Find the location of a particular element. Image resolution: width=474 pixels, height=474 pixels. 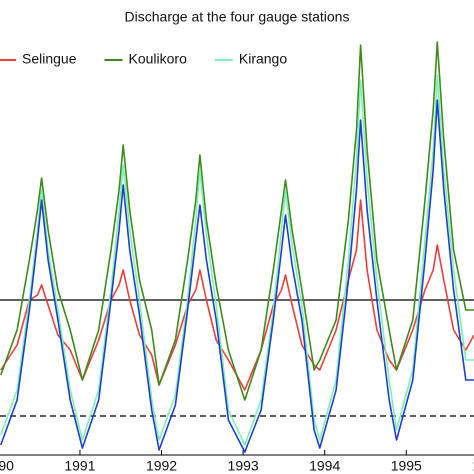

chart-title: Discharge at the four gauge stations is located at coordinates (237, 17).